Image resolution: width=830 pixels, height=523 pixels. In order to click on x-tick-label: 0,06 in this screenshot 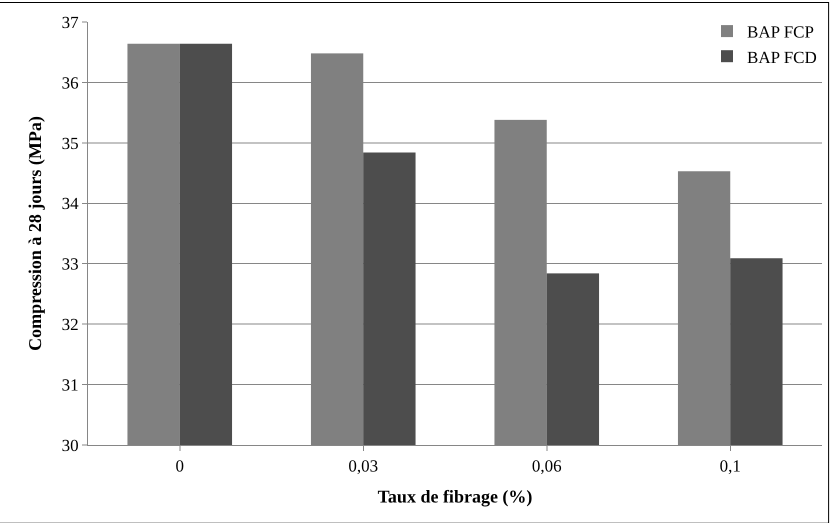, I will do `click(547, 466)`.